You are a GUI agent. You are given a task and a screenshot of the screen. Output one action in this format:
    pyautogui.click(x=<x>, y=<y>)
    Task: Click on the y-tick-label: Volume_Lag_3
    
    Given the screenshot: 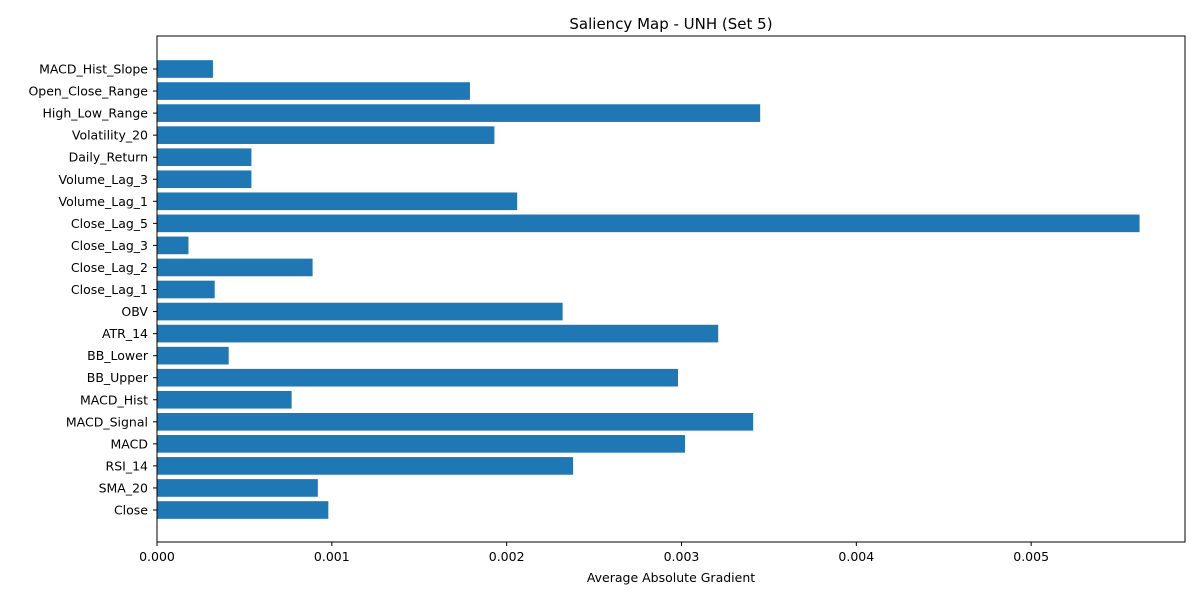 What is the action you would take?
    pyautogui.click(x=103, y=179)
    